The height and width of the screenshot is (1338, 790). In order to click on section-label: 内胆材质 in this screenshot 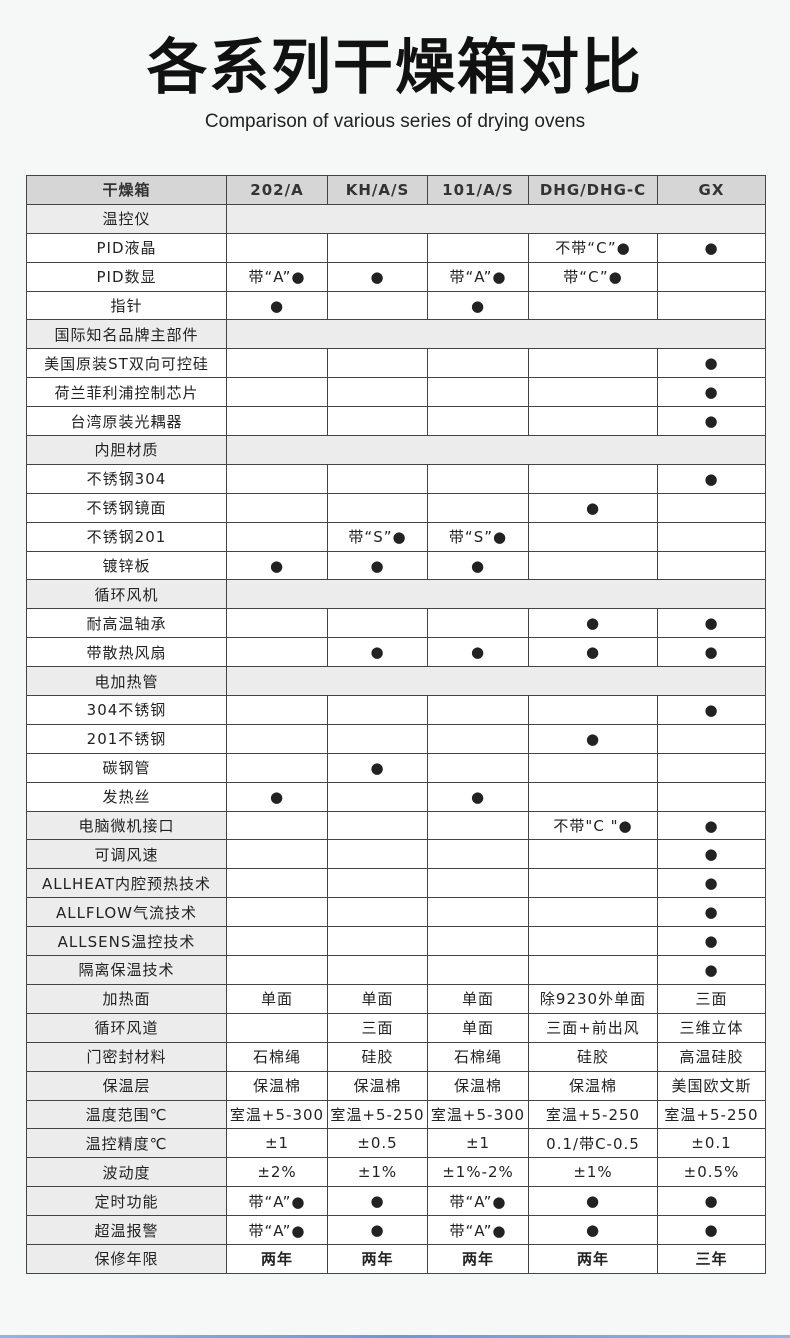, I will do `click(126, 450)`.